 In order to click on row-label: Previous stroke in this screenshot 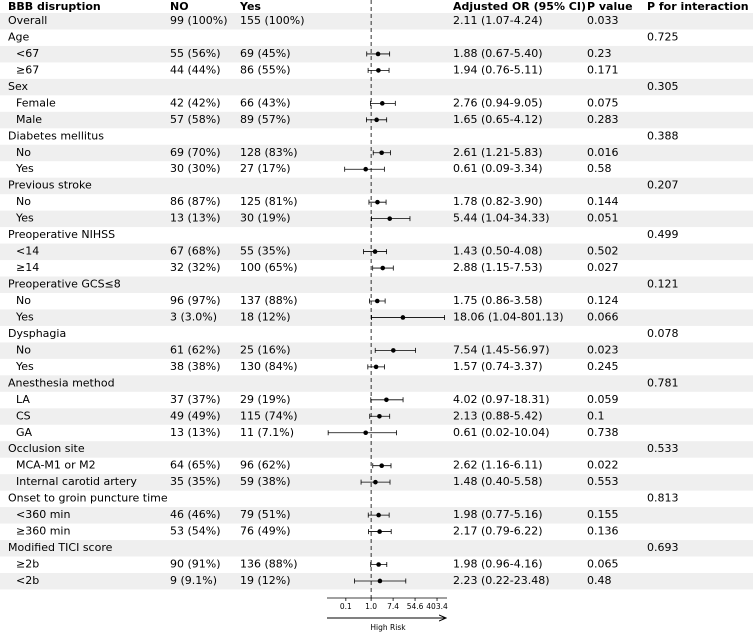, I will do `click(50, 185)`.